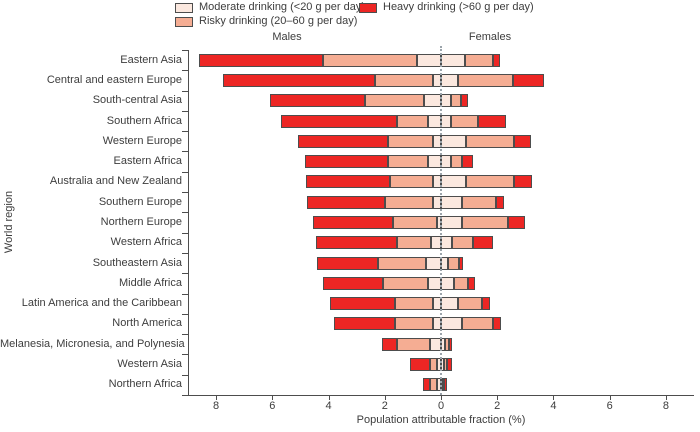 This screenshot has height=432, width=700. What do you see at coordinates (101, 303) in the screenshot?
I see `region-label: Latin America and the Caribbean` at bounding box center [101, 303].